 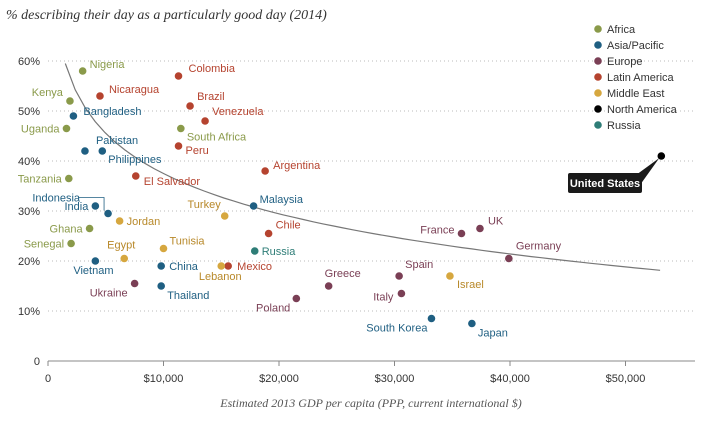 I want to click on label-brazil: Brazil, so click(x=211, y=97).